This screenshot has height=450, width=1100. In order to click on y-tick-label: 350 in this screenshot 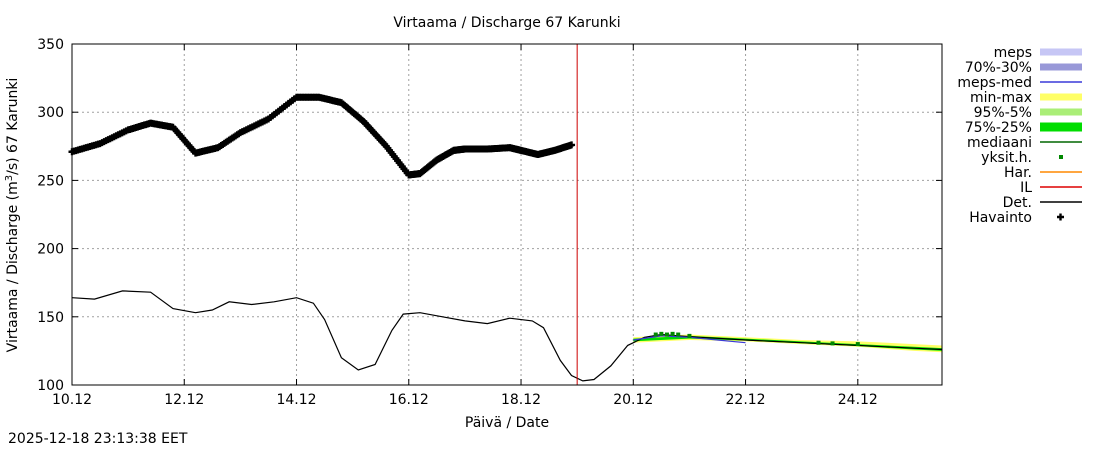, I will do `click(50, 45)`.